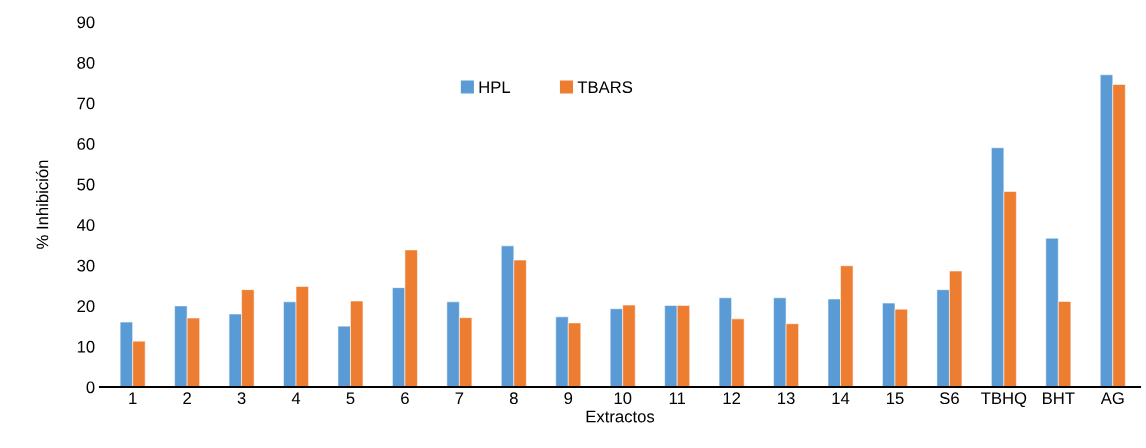  Describe the element at coordinates (949, 398) in the screenshot. I see `x-tick-label: S6` at that location.